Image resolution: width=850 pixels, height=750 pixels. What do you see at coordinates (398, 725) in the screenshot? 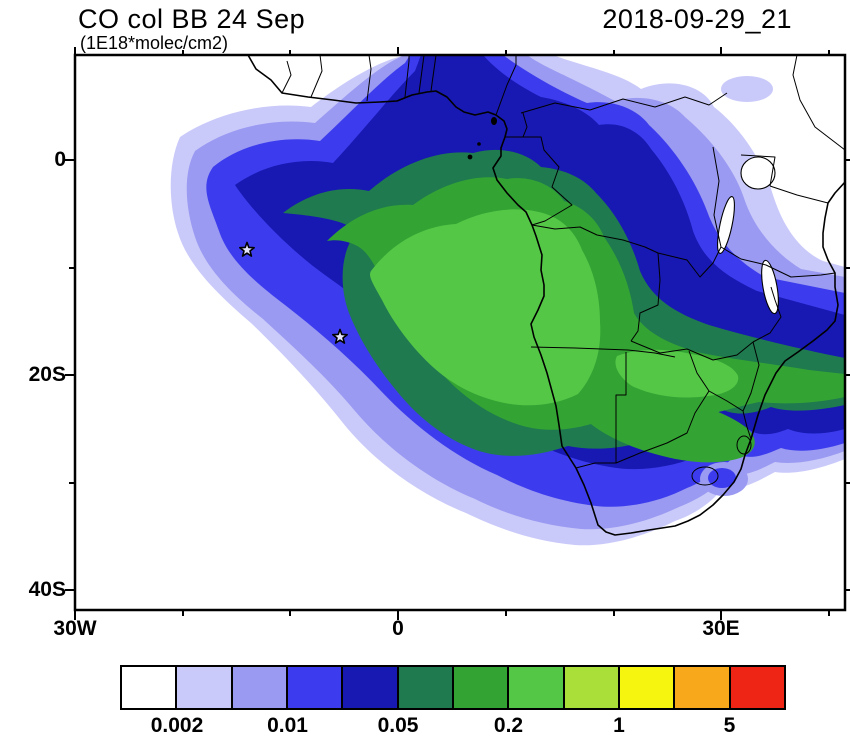
I see `colorbar-label-005: 0.05` at bounding box center [398, 725].